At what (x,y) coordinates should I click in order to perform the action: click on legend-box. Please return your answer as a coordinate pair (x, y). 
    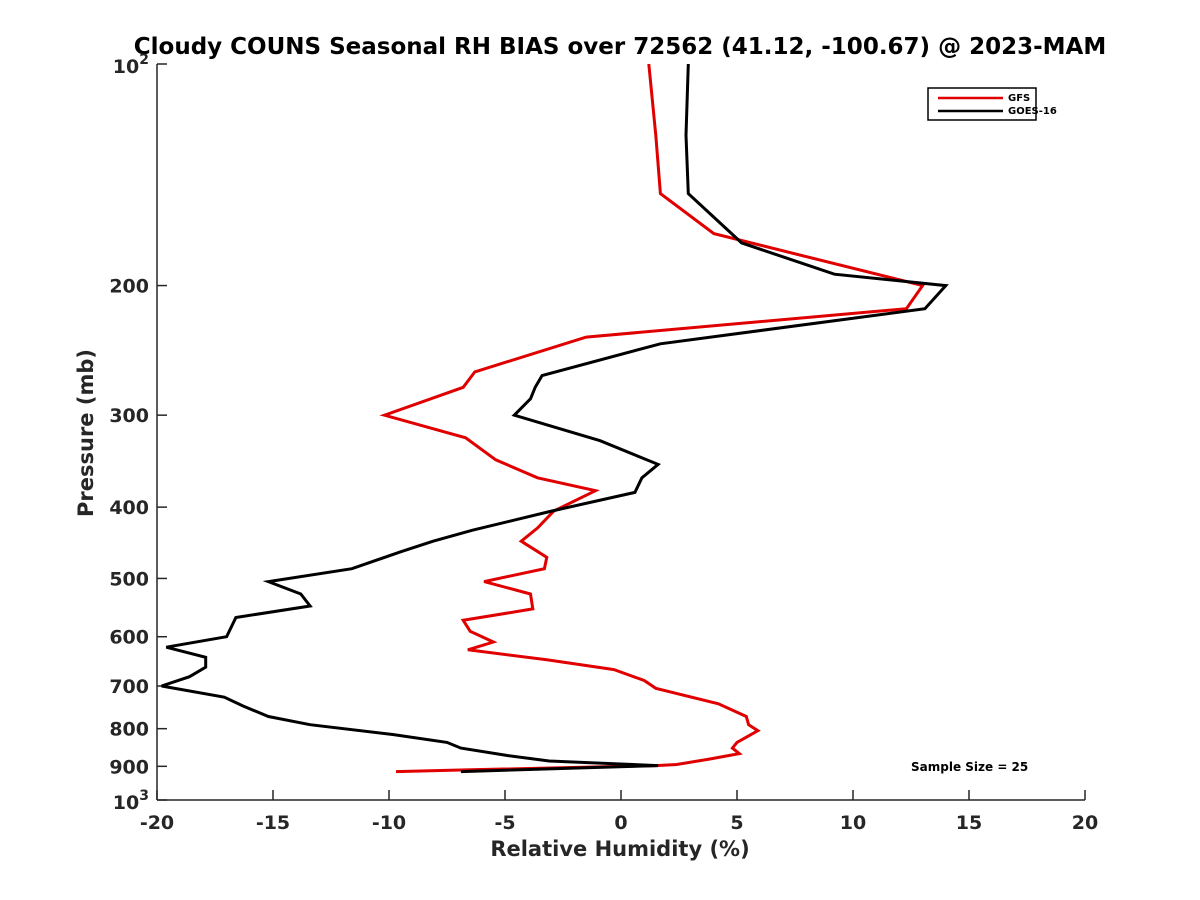
    Looking at the image, I should click on (982, 104).